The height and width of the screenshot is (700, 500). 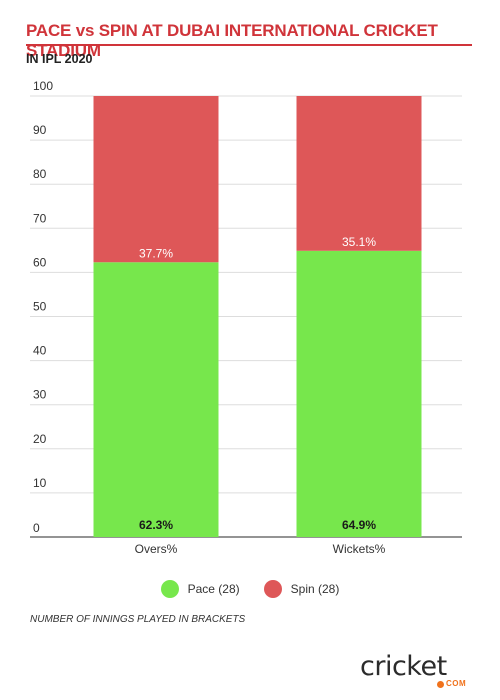 I want to click on y-tick-label: 100, so click(x=43, y=86).